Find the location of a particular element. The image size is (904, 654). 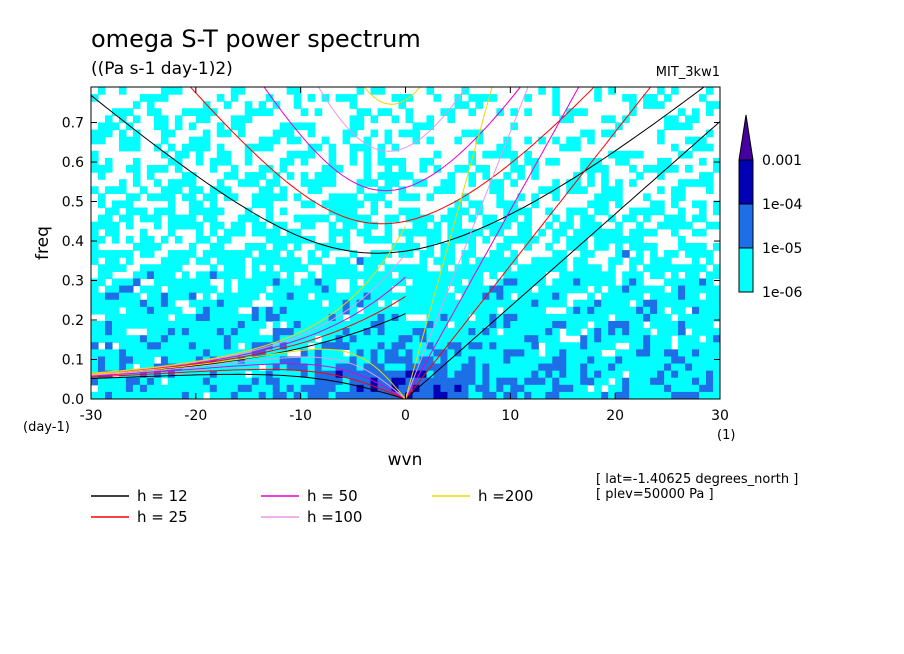

colorbar-segment is located at coordinates (746, 182).